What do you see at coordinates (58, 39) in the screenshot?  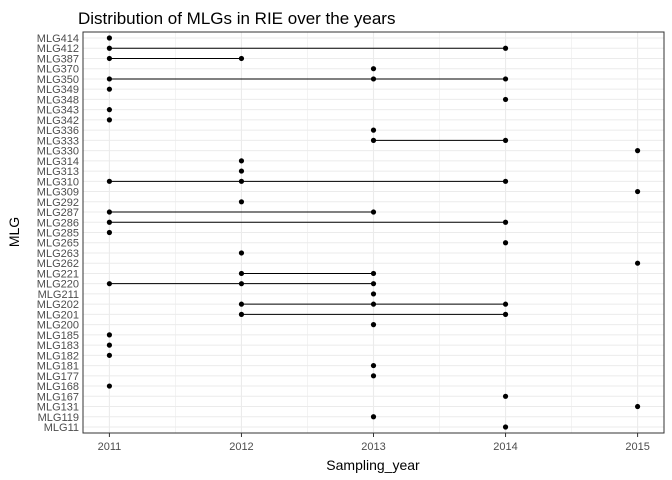 I see `y-tick-label: MLG414` at bounding box center [58, 39].